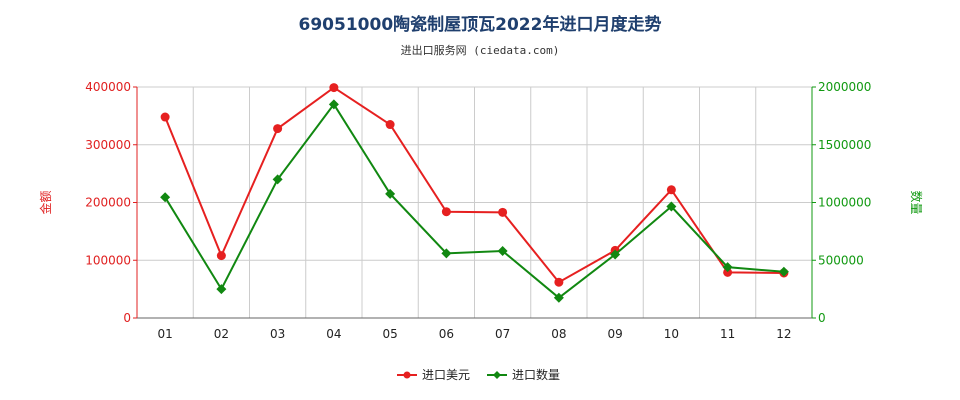 This screenshot has width=960, height=400. Describe the element at coordinates (727, 334) in the screenshot. I see `x-tick-label: 11` at that location.